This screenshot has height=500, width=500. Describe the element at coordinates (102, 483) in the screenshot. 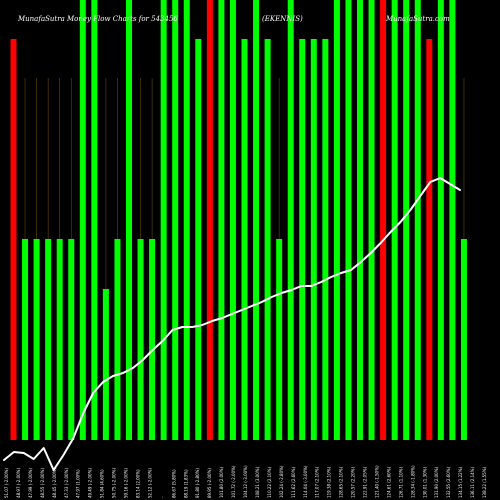

I see `x-tick-label: 51.84 (4.60%)` at that location.